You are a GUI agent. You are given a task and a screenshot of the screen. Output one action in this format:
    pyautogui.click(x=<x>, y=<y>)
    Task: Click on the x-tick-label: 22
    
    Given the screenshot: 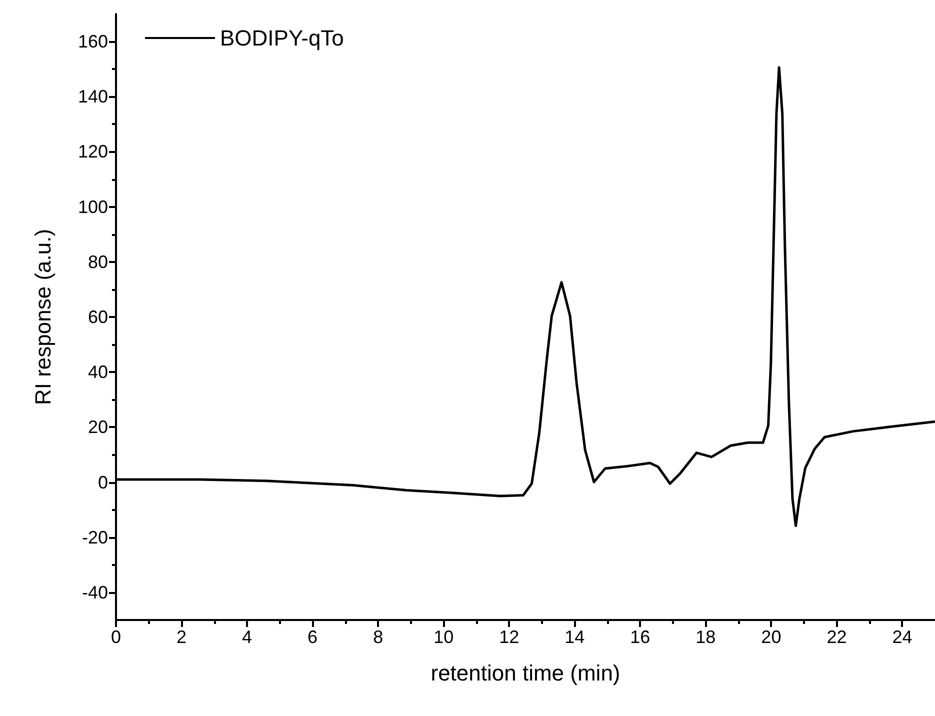 What is the action you would take?
    pyautogui.click(x=836, y=637)
    